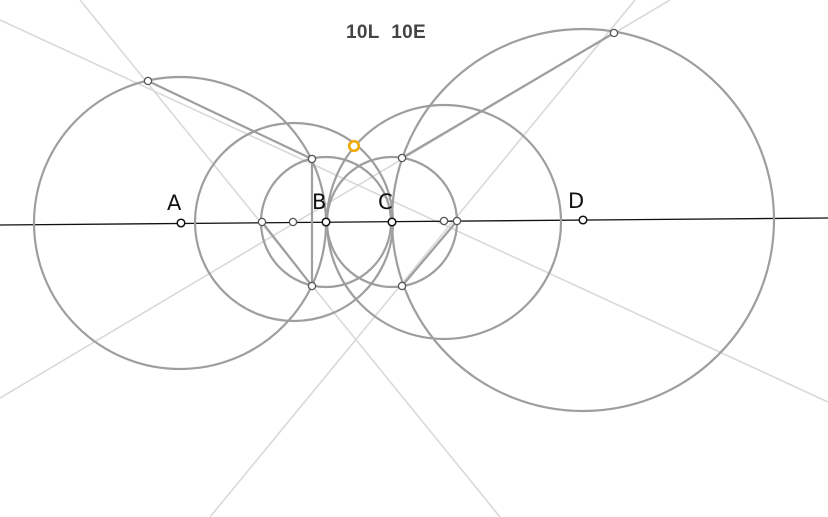 This screenshot has width=828, height=517. I want to click on label-d: D, so click(576, 201).